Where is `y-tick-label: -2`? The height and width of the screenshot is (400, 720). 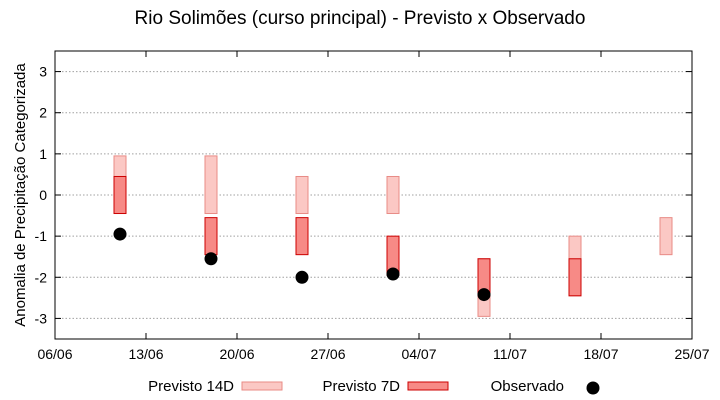 y-tick-label: -2 is located at coordinates (41, 277).